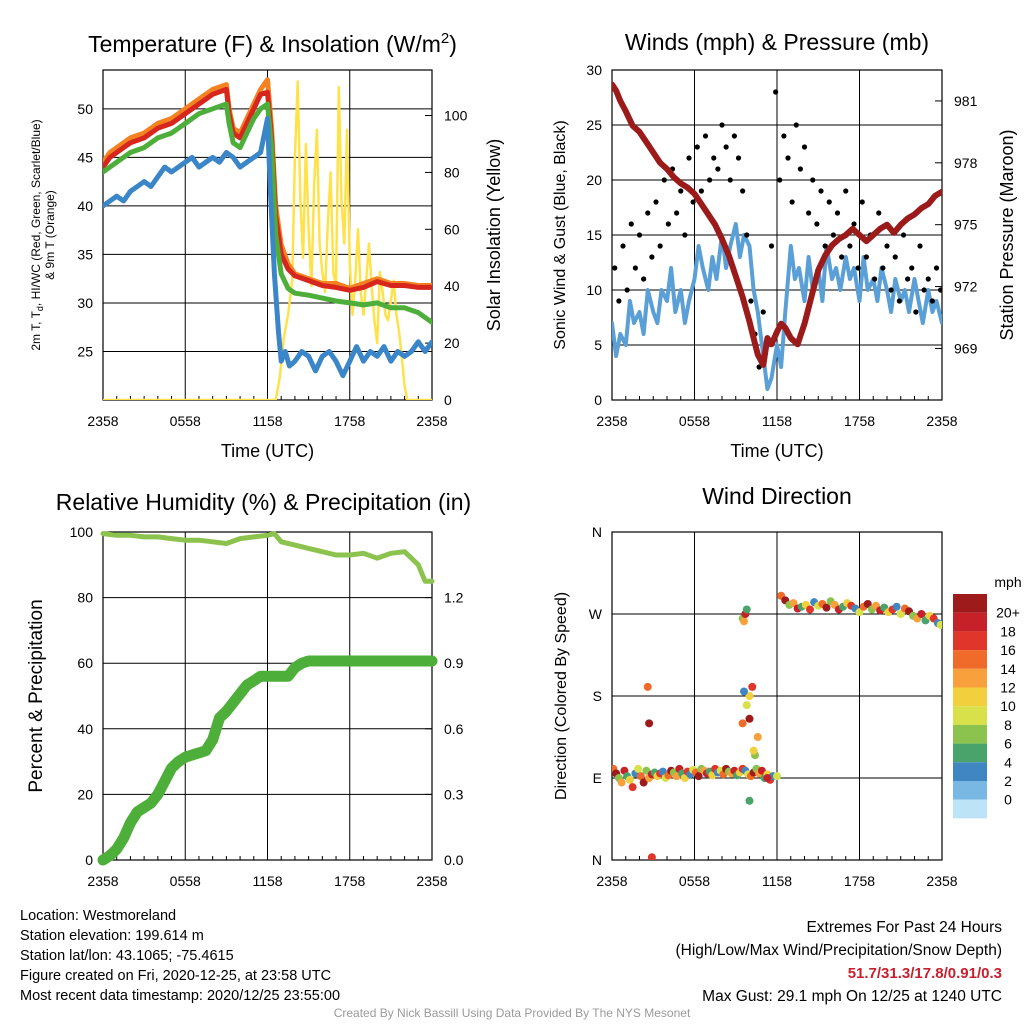 The image size is (1024, 1024). What do you see at coordinates (1008, 613) in the screenshot?
I see `colorbar-label: 20+` at bounding box center [1008, 613].